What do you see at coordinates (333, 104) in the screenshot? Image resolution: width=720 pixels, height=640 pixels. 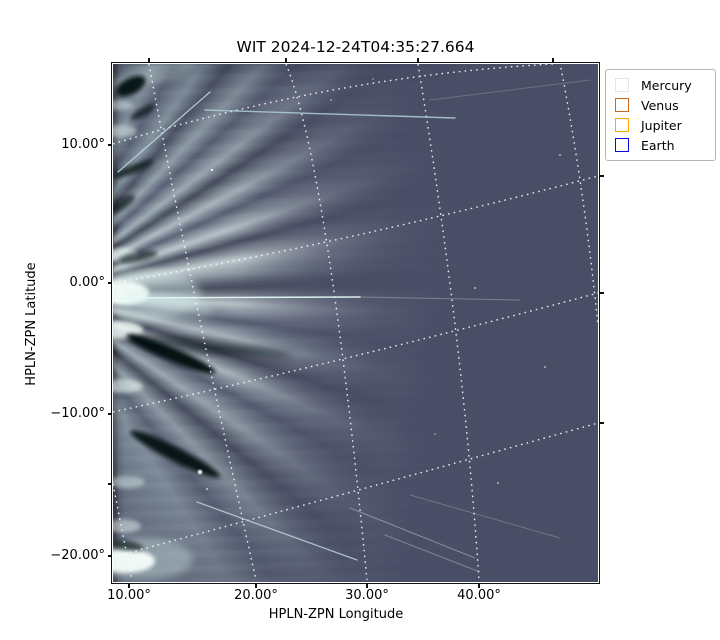 I see `graticule-latitude-p10` at bounding box center [333, 104].